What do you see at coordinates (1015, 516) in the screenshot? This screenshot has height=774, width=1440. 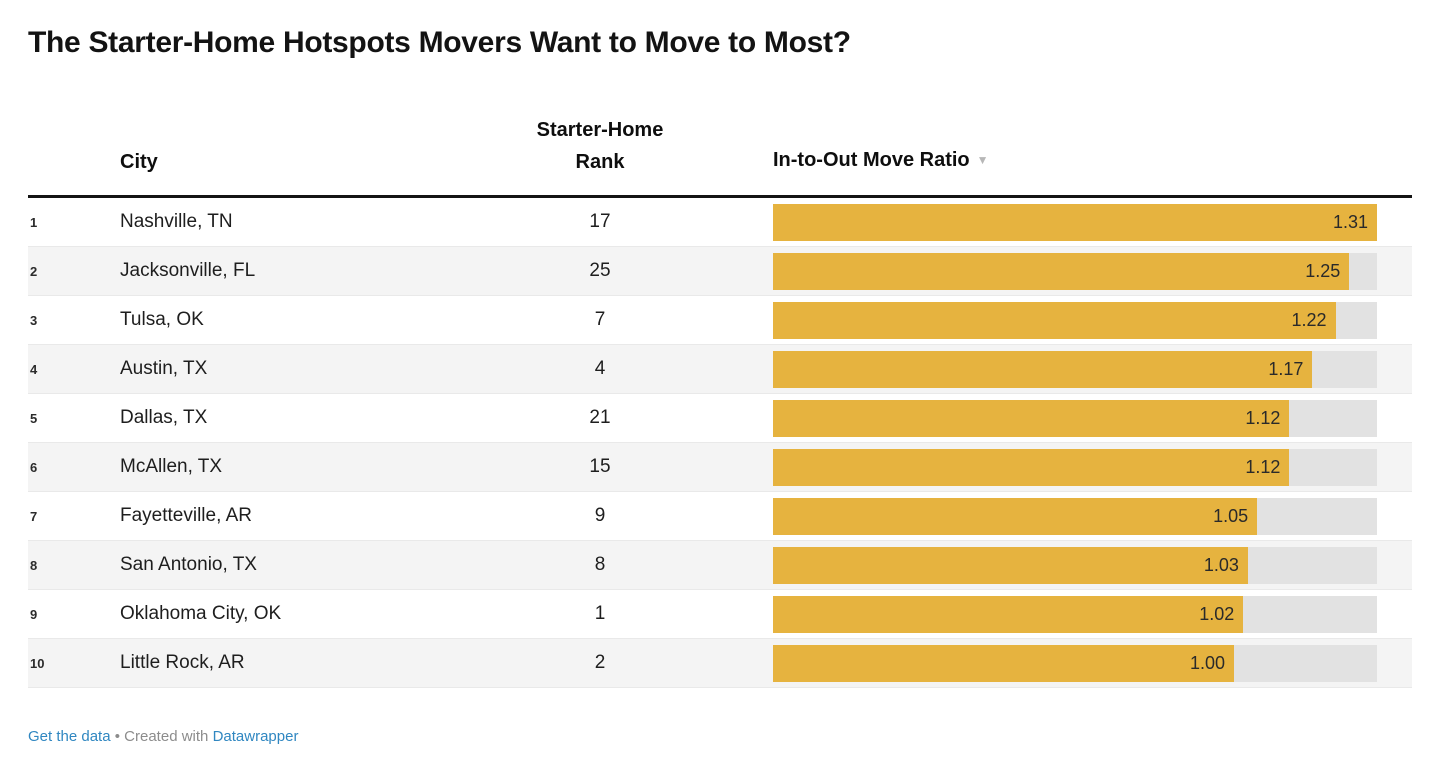 I see `bar-fill: 1.05` at bounding box center [1015, 516].